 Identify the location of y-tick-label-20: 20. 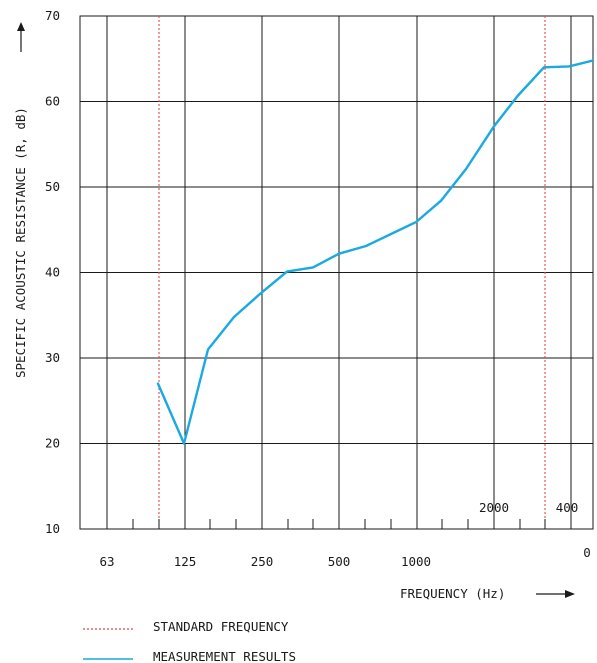
(52, 443).